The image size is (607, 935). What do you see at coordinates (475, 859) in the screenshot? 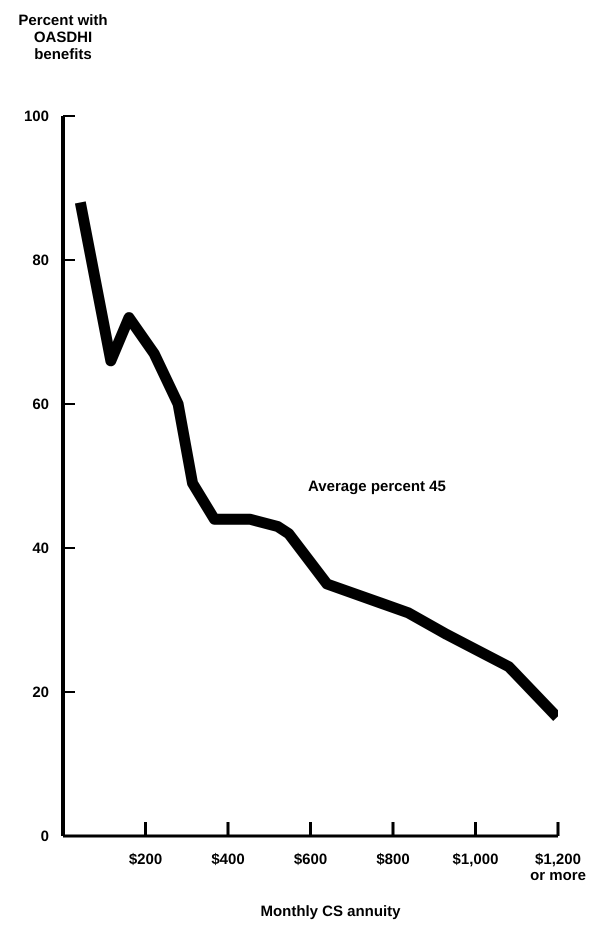
I see `x-tick-label: $1,000` at bounding box center [475, 859].